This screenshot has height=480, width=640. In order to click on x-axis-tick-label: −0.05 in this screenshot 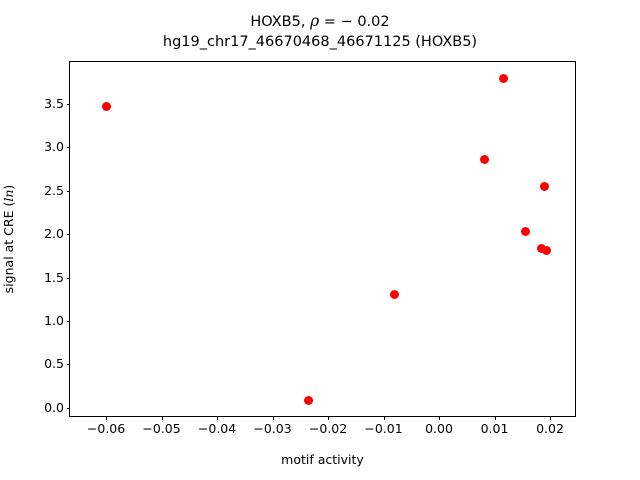, I will do `click(161, 428)`.